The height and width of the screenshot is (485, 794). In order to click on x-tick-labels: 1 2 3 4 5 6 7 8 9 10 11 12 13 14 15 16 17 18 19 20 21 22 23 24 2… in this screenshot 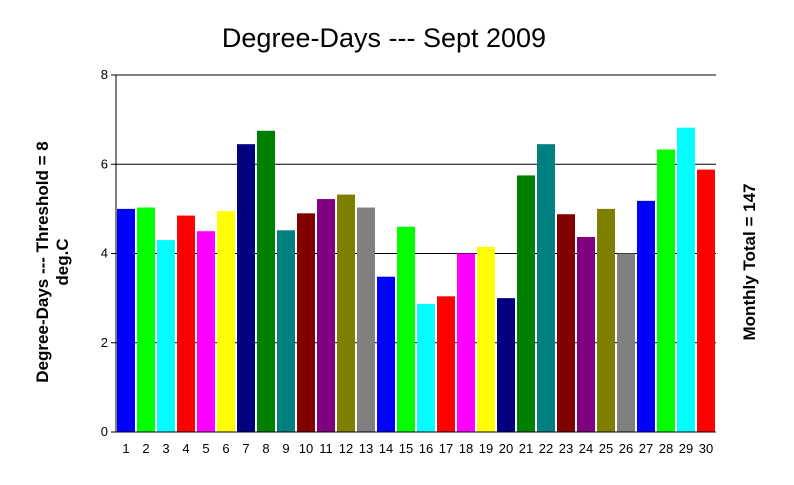, I will do `click(417, 448)`.